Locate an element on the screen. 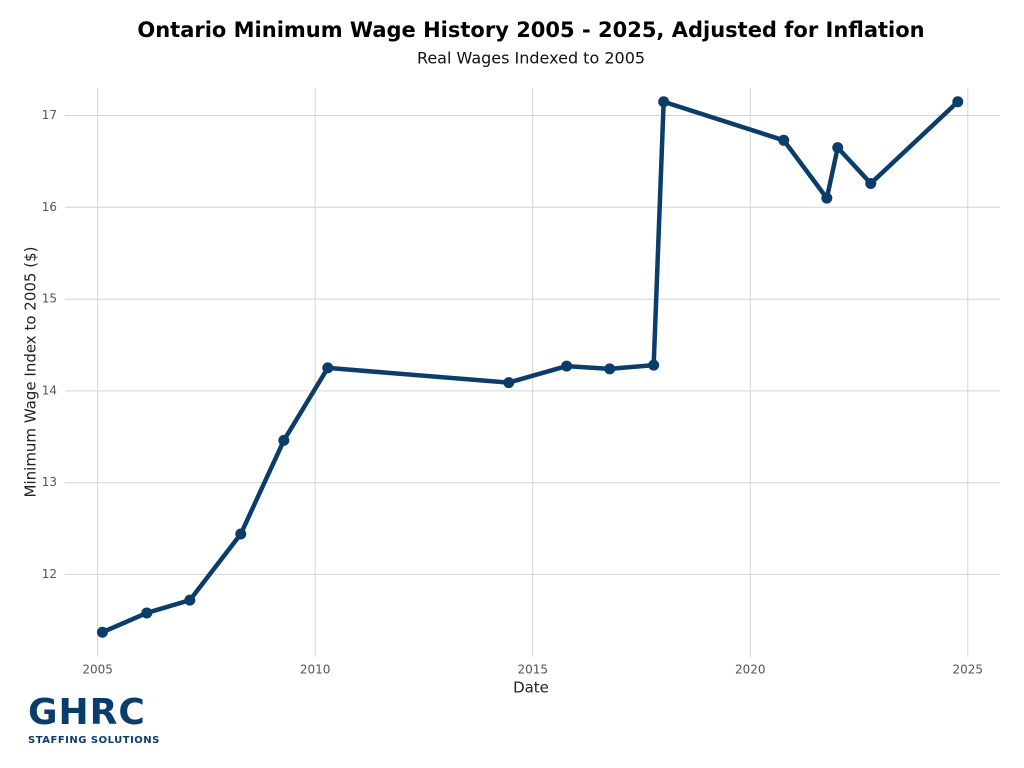  y-tick-label: 13 is located at coordinates (49, 482).